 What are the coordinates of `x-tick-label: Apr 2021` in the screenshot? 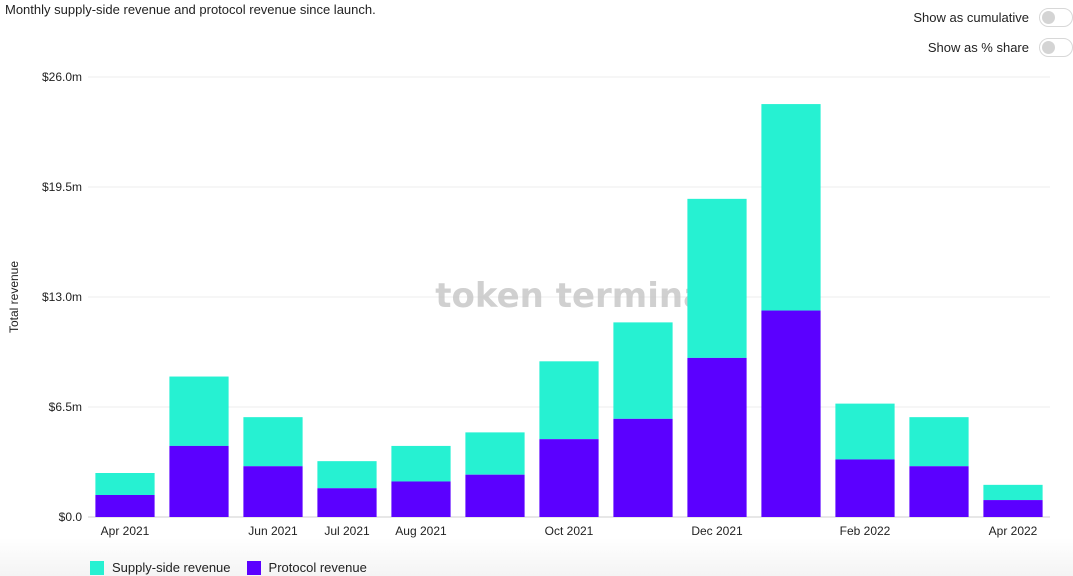 It's located at (125, 531).